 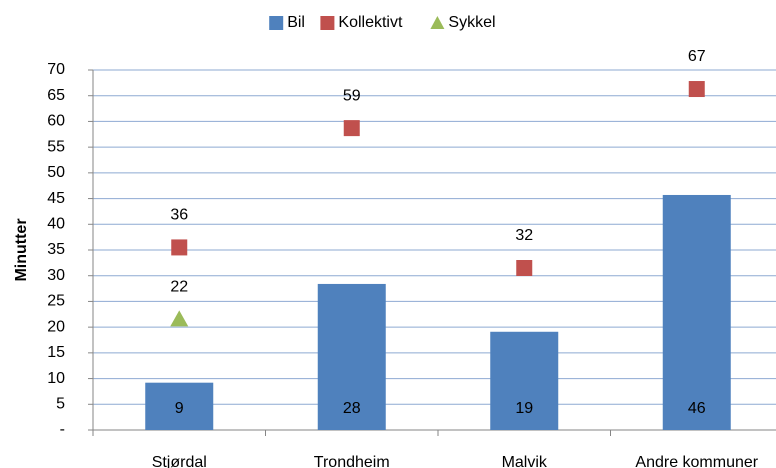 I want to click on data-label: 19, so click(x=524, y=408).